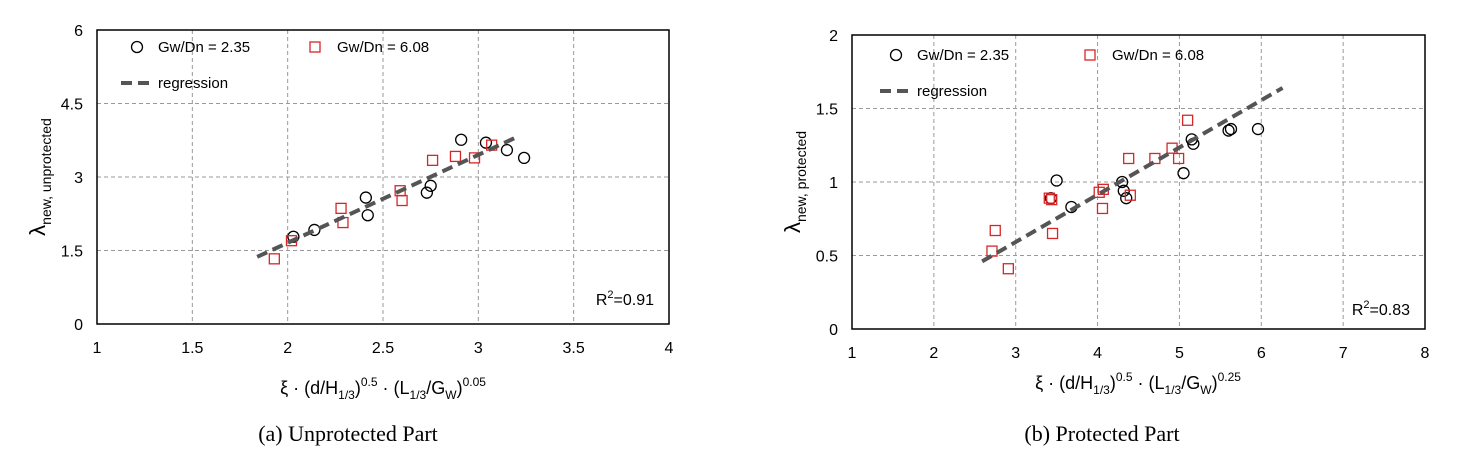 The width and height of the screenshot is (1462, 460). What do you see at coordinates (827, 257) in the screenshot?
I see `y-tick-label: 0.5` at bounding box center [827, 257].